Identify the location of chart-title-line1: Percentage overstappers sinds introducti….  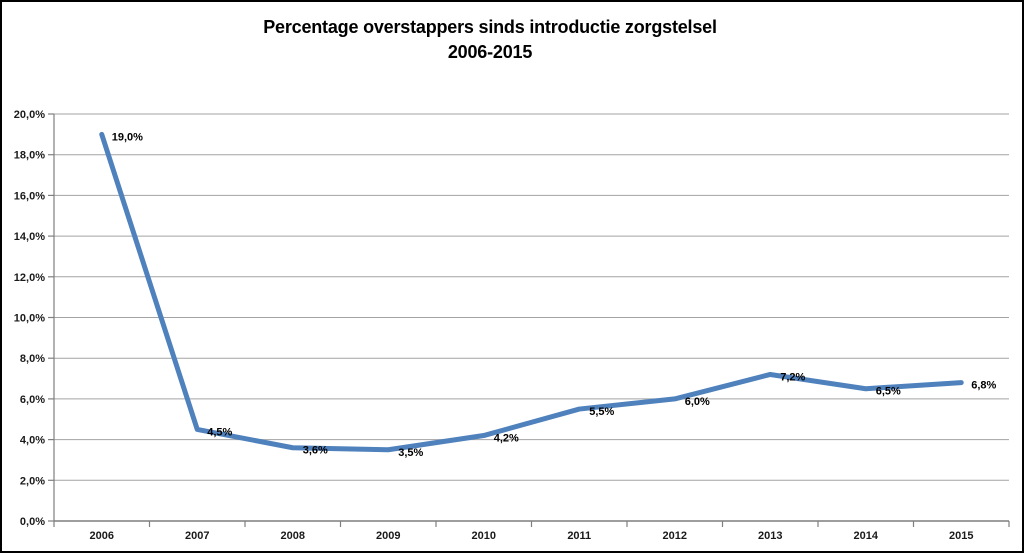
(490, 27).